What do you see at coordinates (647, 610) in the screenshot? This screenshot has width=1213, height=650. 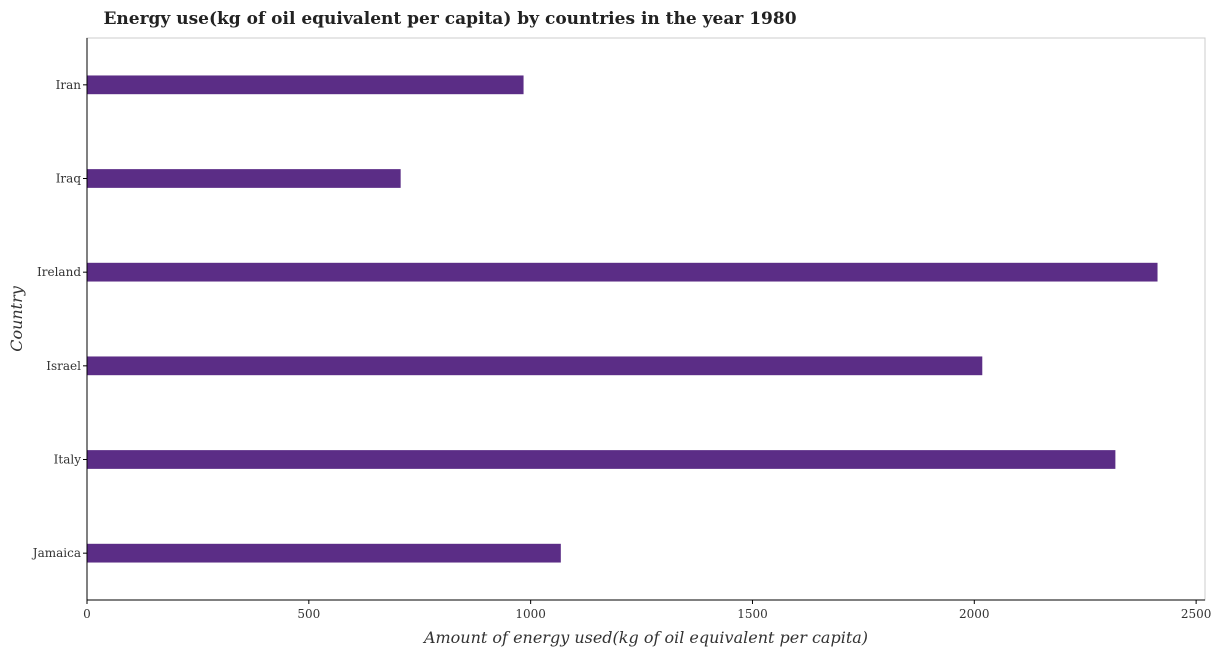 I see `x-tick-group: 0 500 1000 1500 2000 2500` at bounding box center [647, 610].